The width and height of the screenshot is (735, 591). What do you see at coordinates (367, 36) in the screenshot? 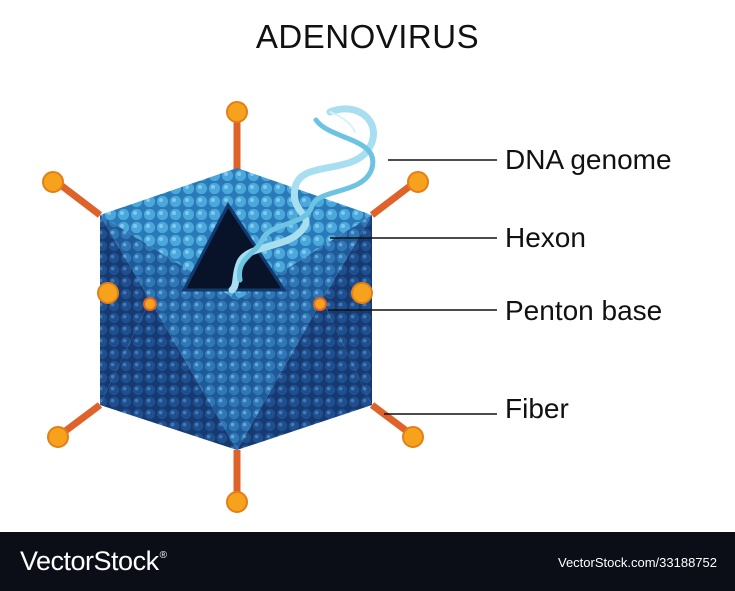
I see `diagram-title: ADENOVIRUS` at bounding box center [367, 36].